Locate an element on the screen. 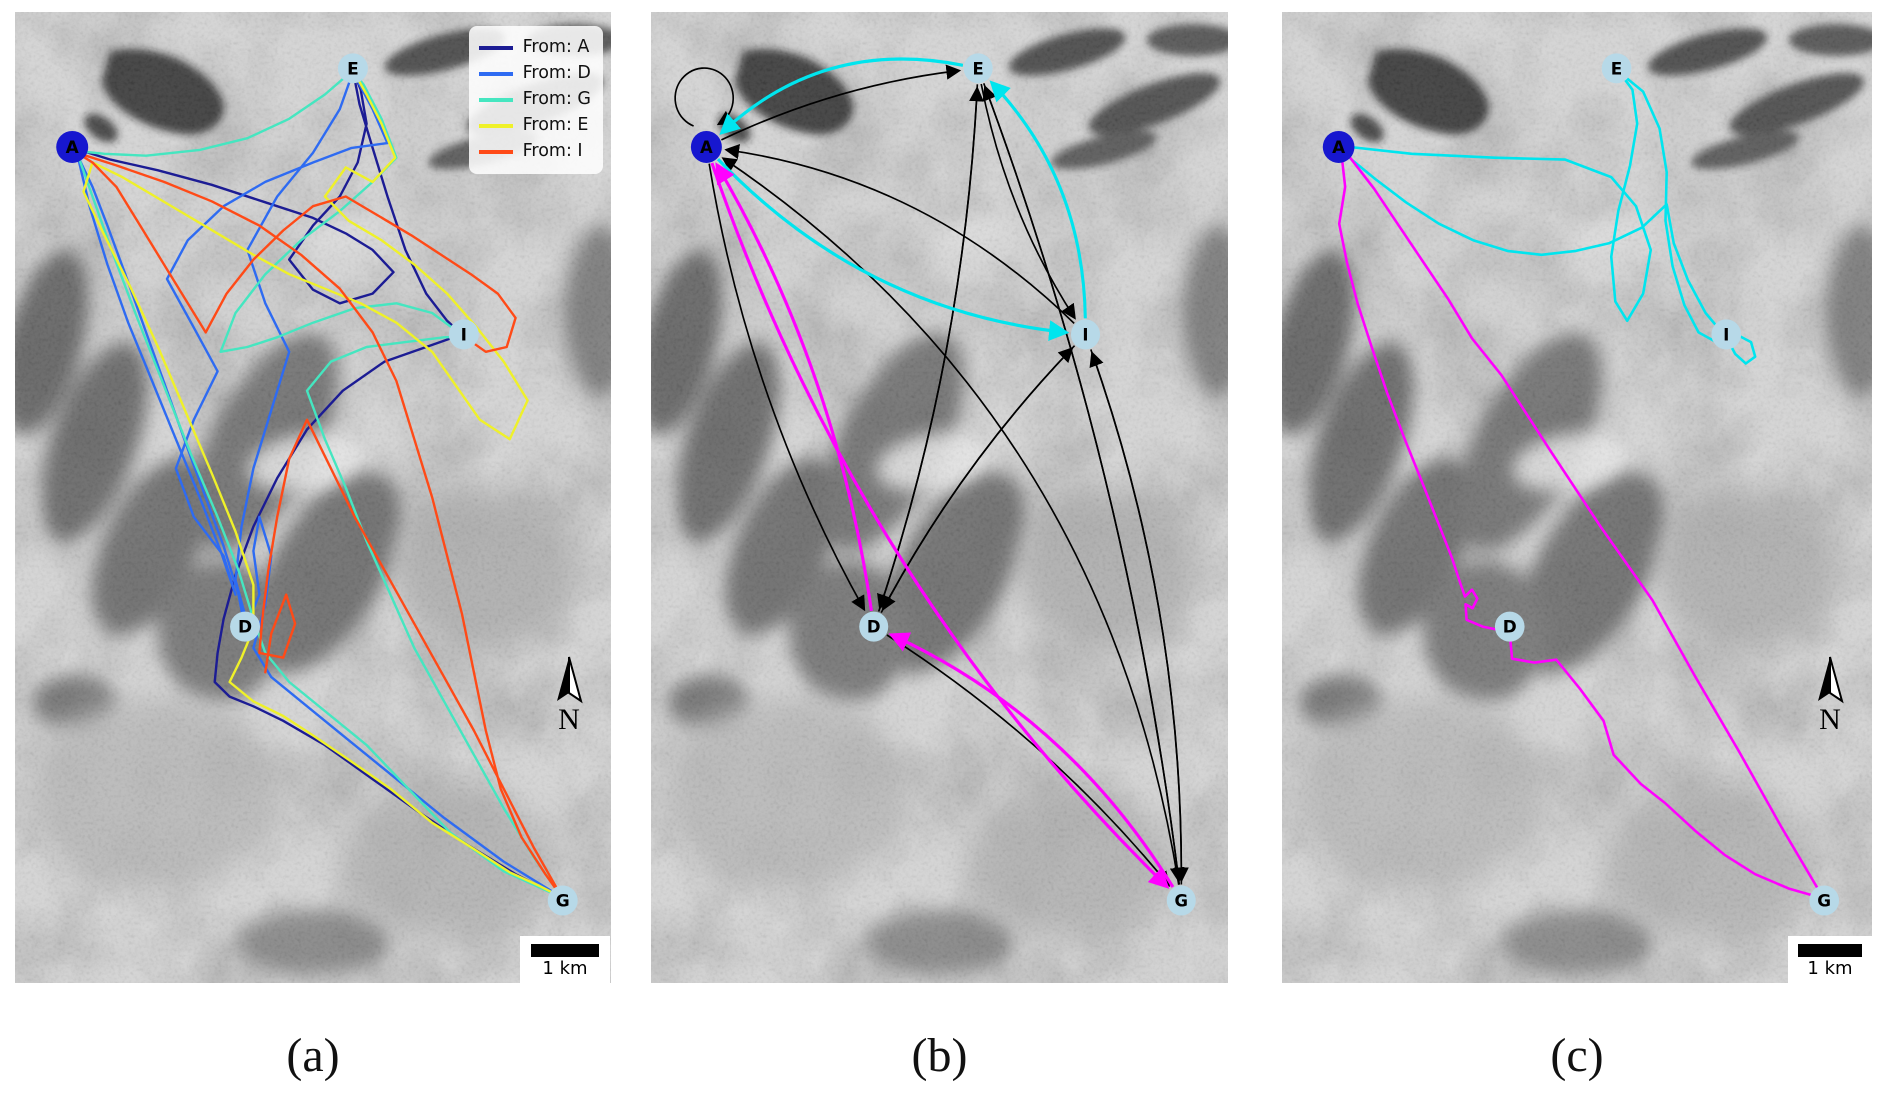 This screenshot has height=1113, width=1892. legend-label: From: G is located at coordinates (556, 99).